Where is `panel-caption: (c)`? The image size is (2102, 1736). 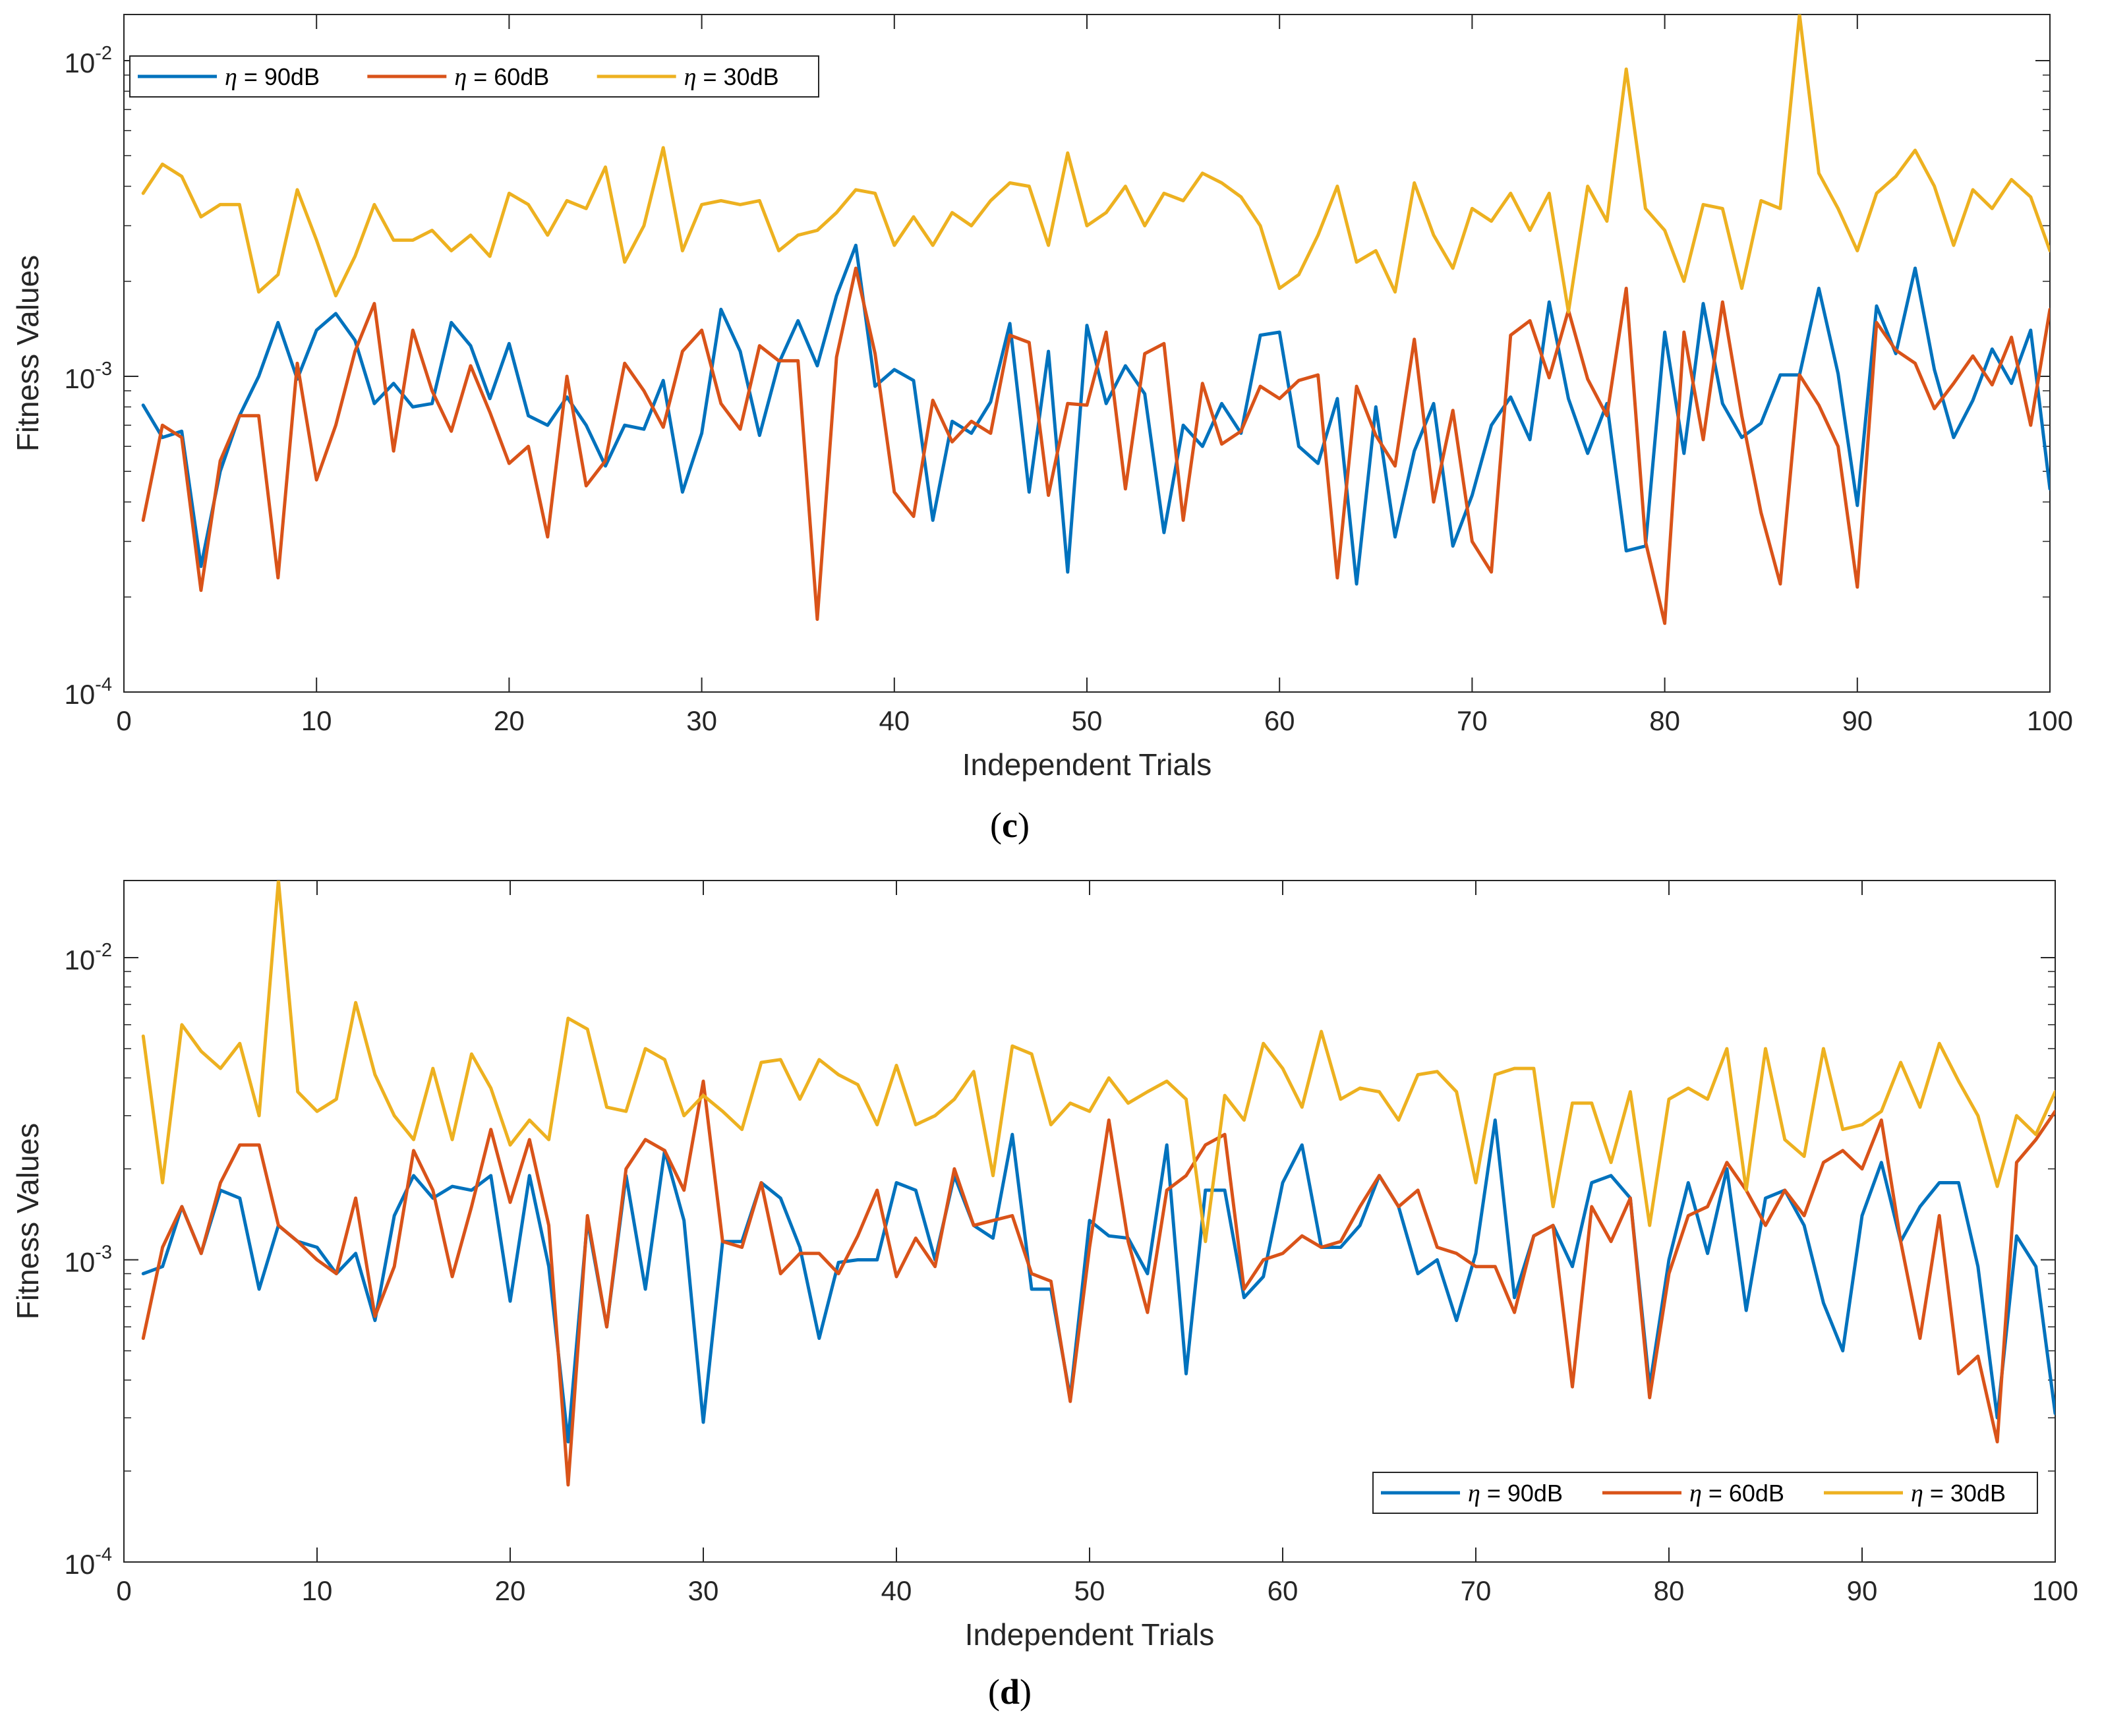
panel-caption: (c) is located at coordinates (1010, 825).